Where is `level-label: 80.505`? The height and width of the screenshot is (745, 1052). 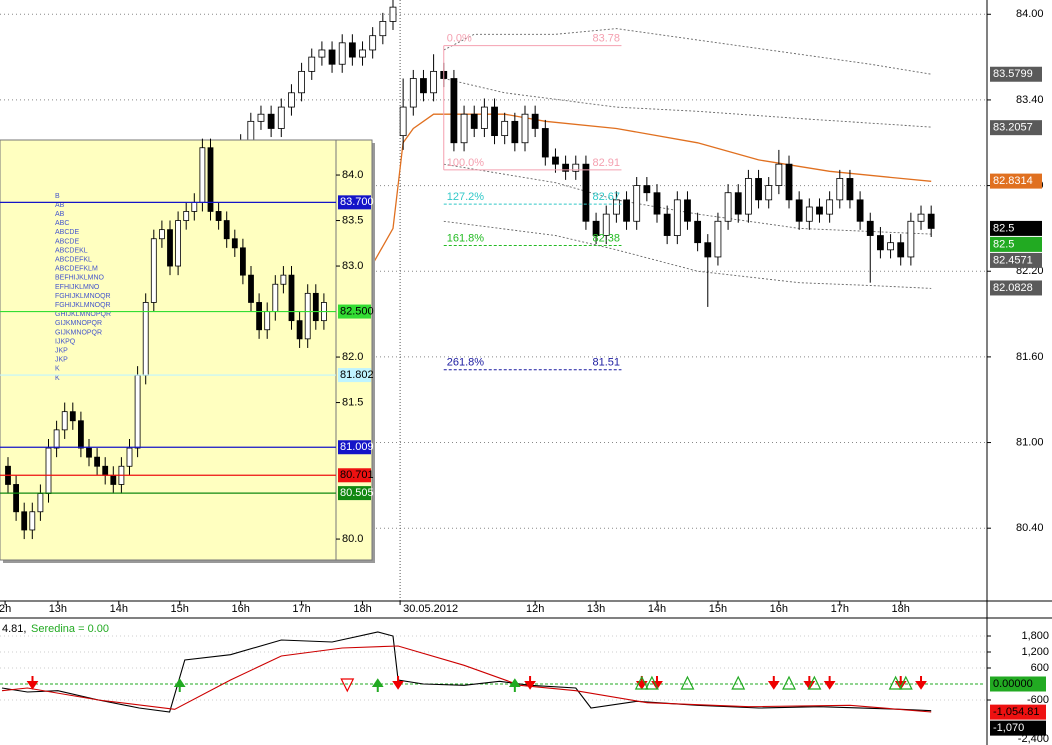
level-label: 80.505 is located at coordinates (357, 493).